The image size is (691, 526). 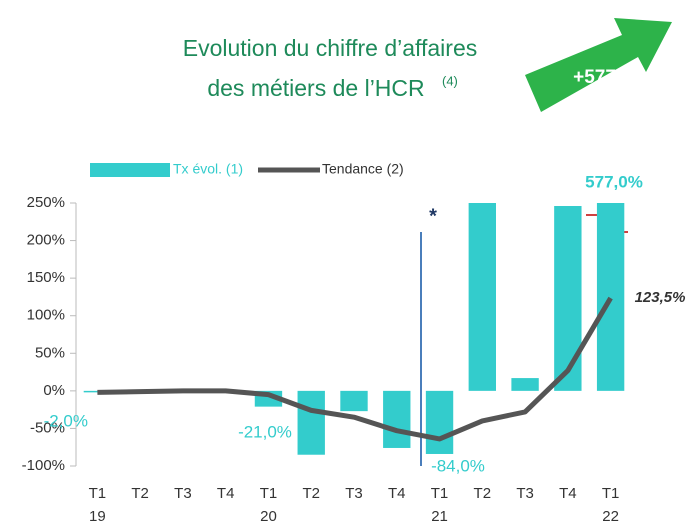 I want to click on x-year-label: 19, so click(x=97, y=516).